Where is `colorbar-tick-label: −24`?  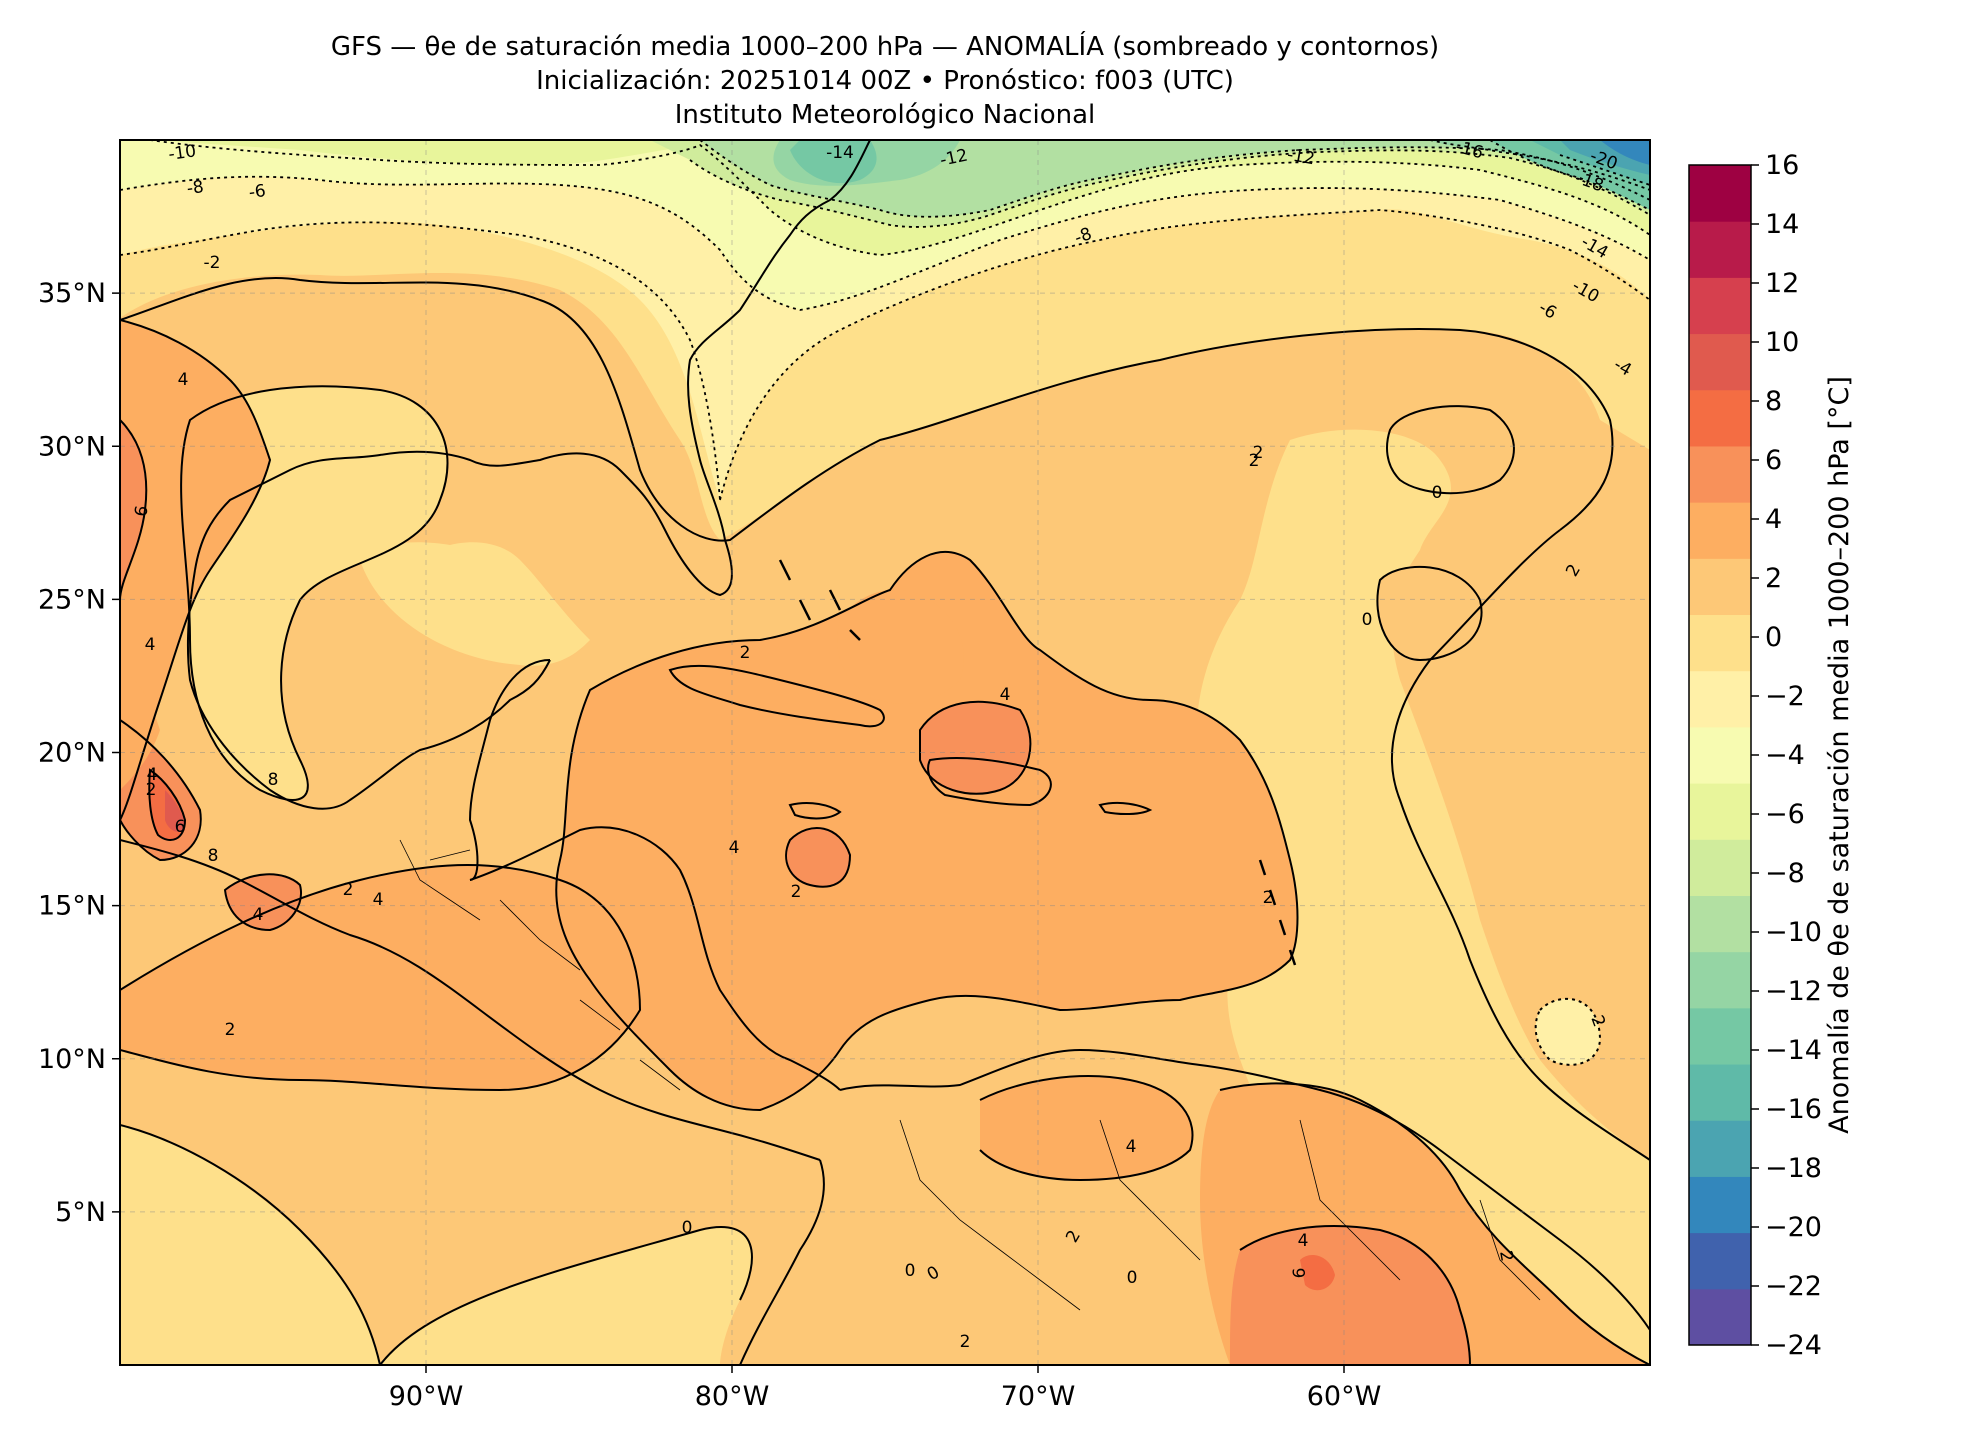
colorbar-tick-label: −24 is located at coordinates (1793, 1345).